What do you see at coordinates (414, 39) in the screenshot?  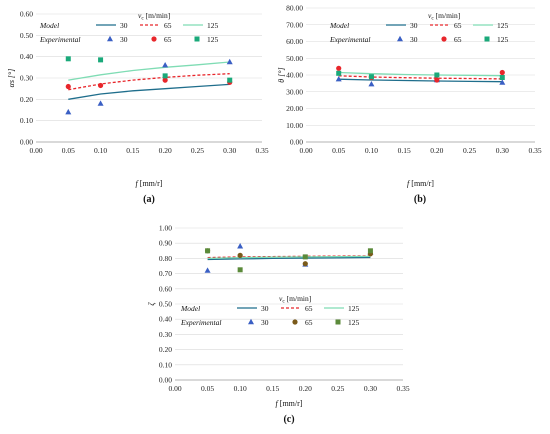 I see `legend-exp-speed-30: 30` at bounding box center [414, 39].